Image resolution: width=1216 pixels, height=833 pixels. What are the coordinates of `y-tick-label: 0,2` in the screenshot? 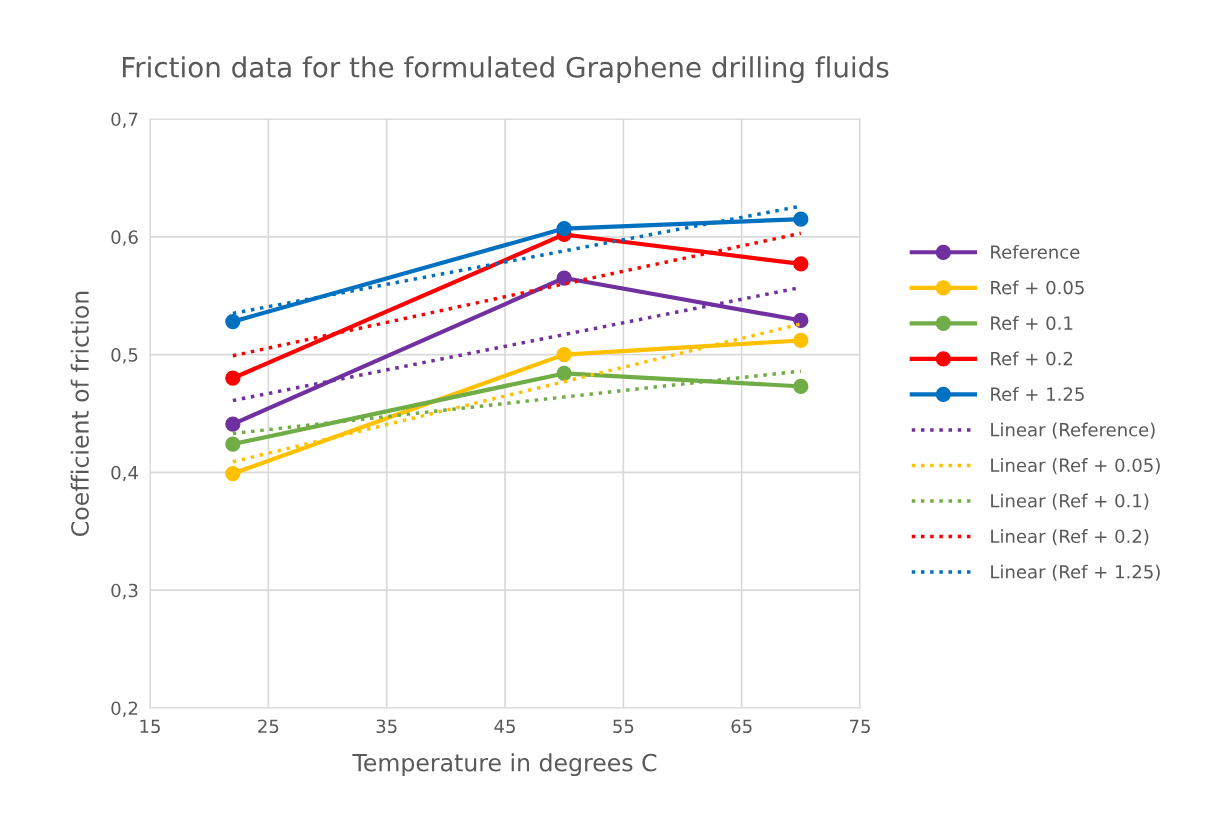 It's located at (124, 709).